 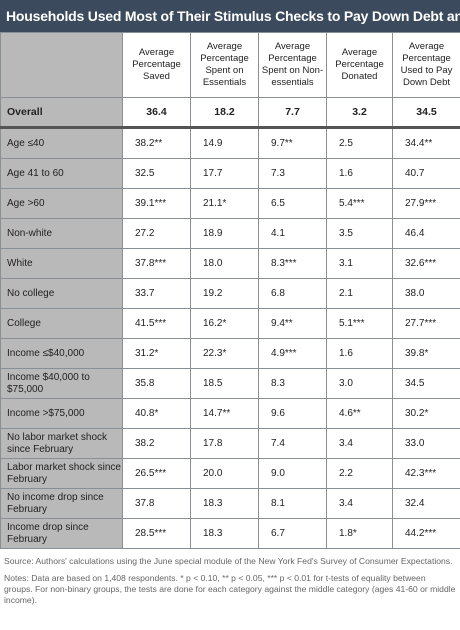 I want to click on table-cell: 7.3, so click(x=292, y=173).